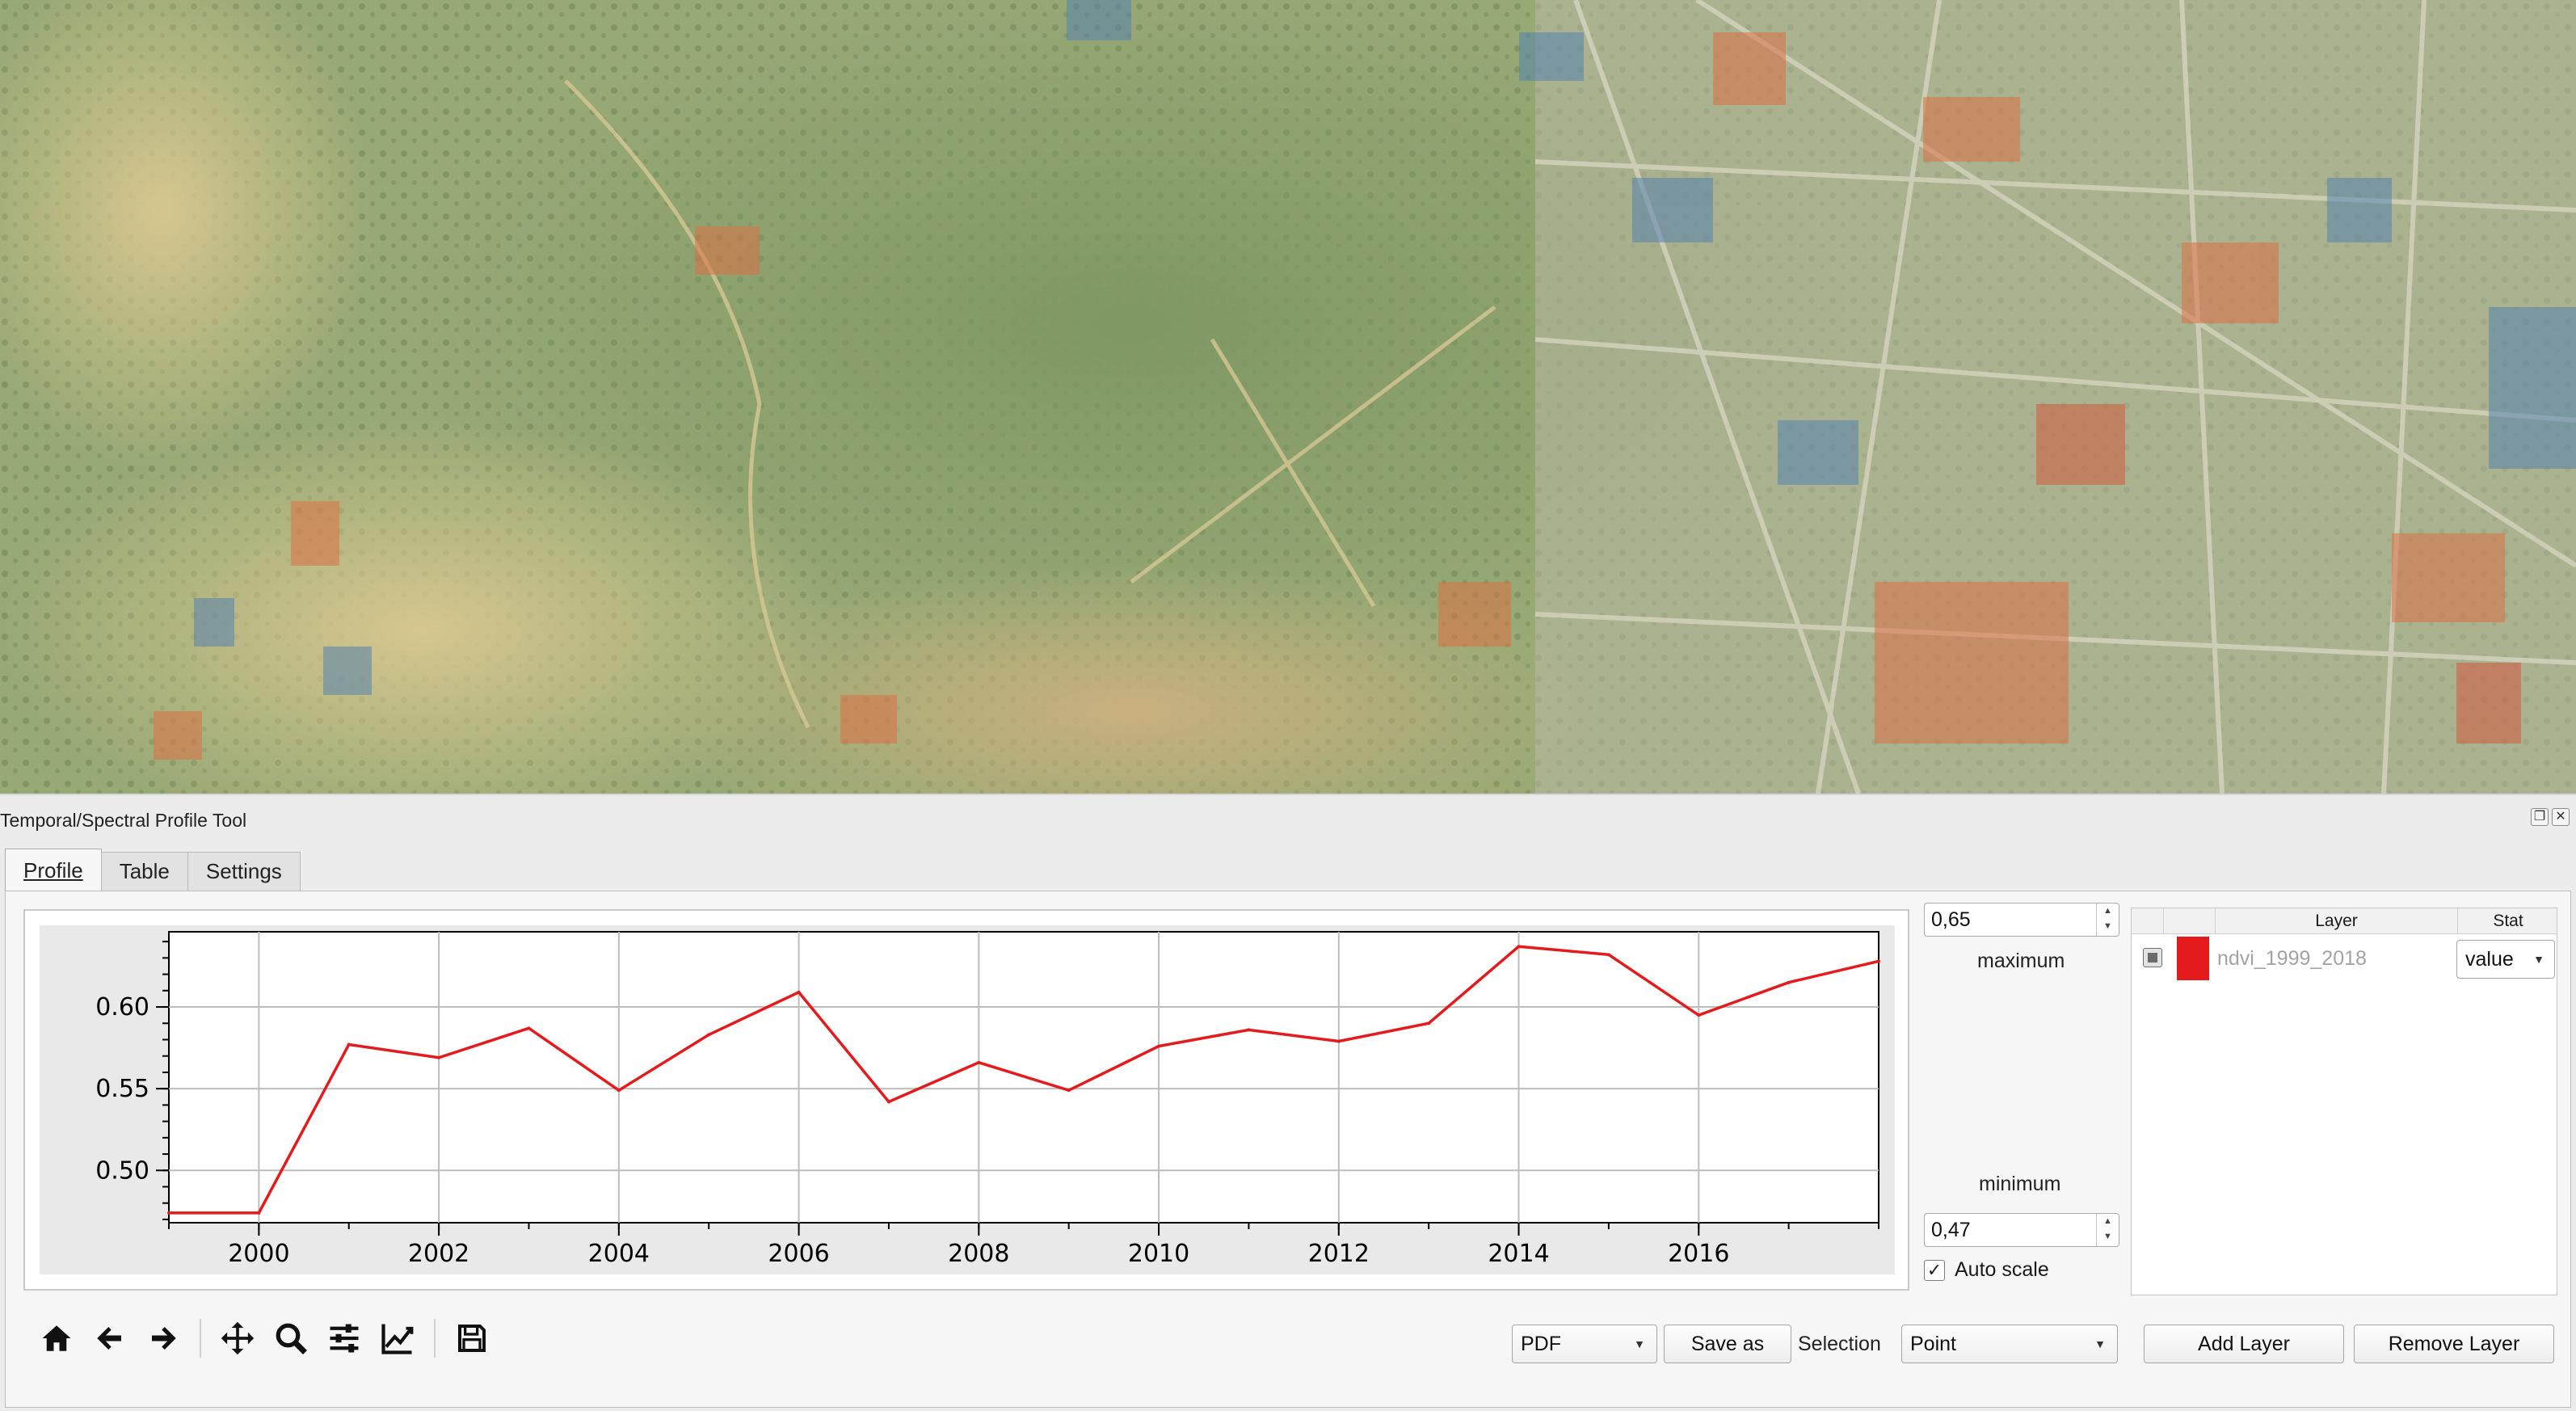  What do you see at coordinates (1584, 1344) in the screenshot?
I see `export-format-combobox: PDF ▼` at bounding box center [1584, 1344].